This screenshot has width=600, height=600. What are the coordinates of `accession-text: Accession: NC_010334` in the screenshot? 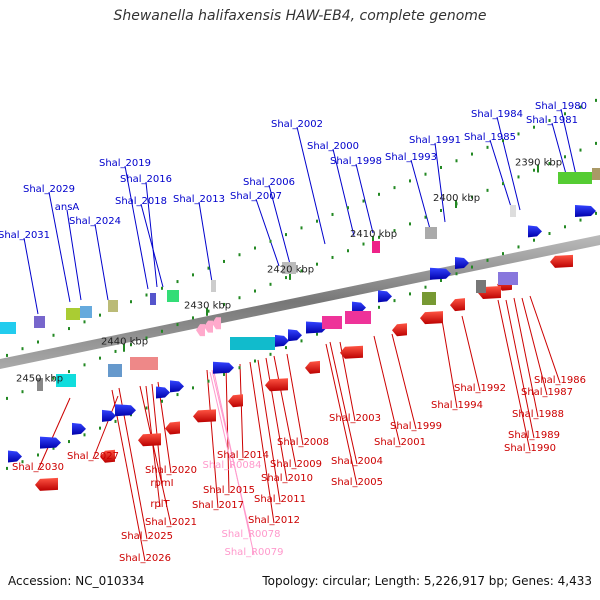 It's located at (76, 581).